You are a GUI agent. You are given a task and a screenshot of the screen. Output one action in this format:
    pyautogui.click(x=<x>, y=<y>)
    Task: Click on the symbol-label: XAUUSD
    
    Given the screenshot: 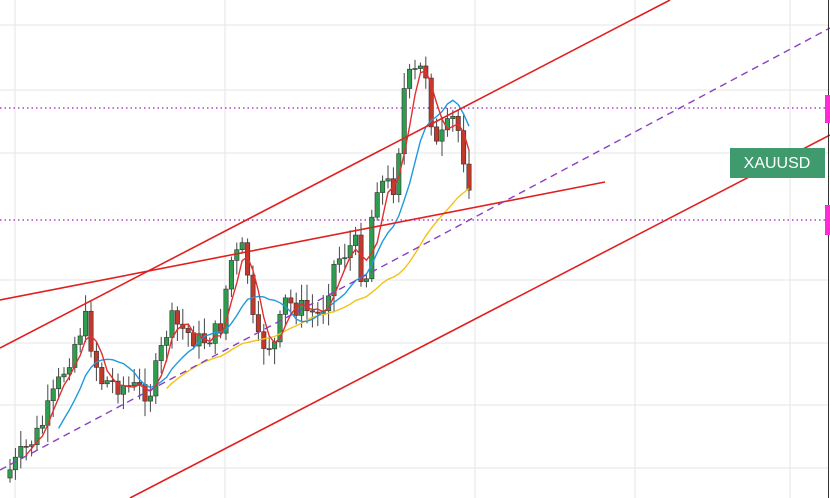 What is the action you would take?
    pyautogui.click(x=777, y=163)
    